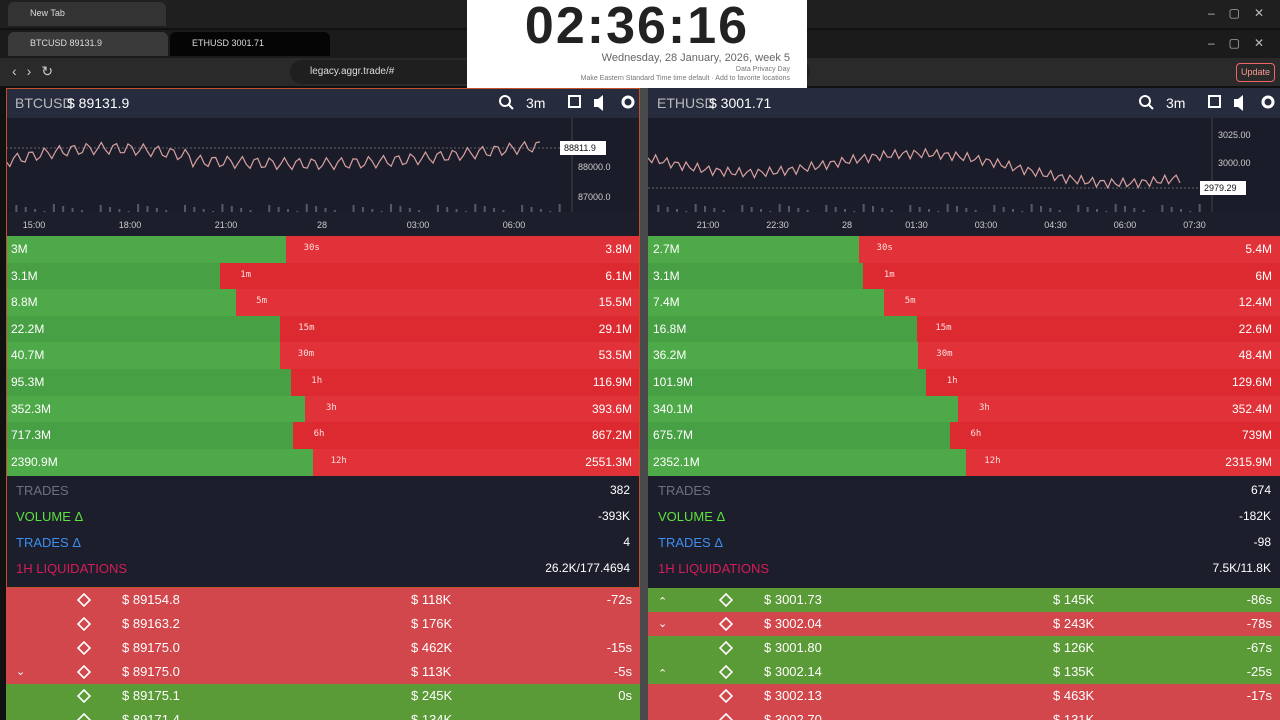  What do you see at coordinates (1256, 72) in the screenshot?
I see `update-button: Update` at bounding box center [1256, 72].